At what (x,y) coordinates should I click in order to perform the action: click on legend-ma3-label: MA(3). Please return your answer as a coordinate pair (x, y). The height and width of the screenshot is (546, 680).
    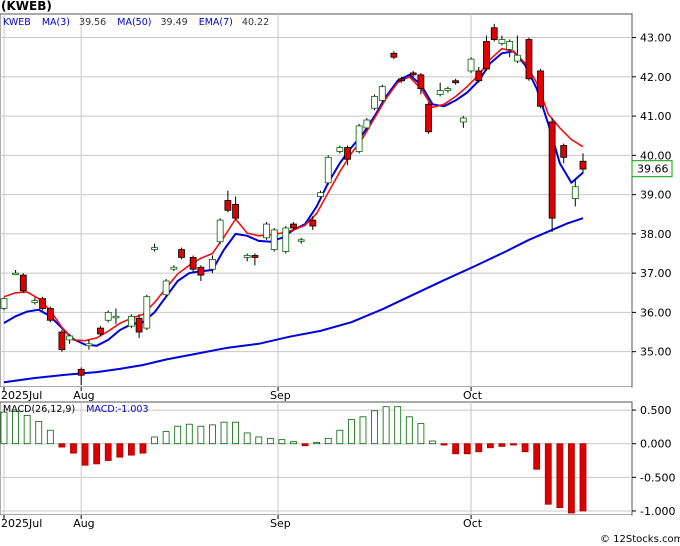
    Looking at the image, I should click on (56, 22).